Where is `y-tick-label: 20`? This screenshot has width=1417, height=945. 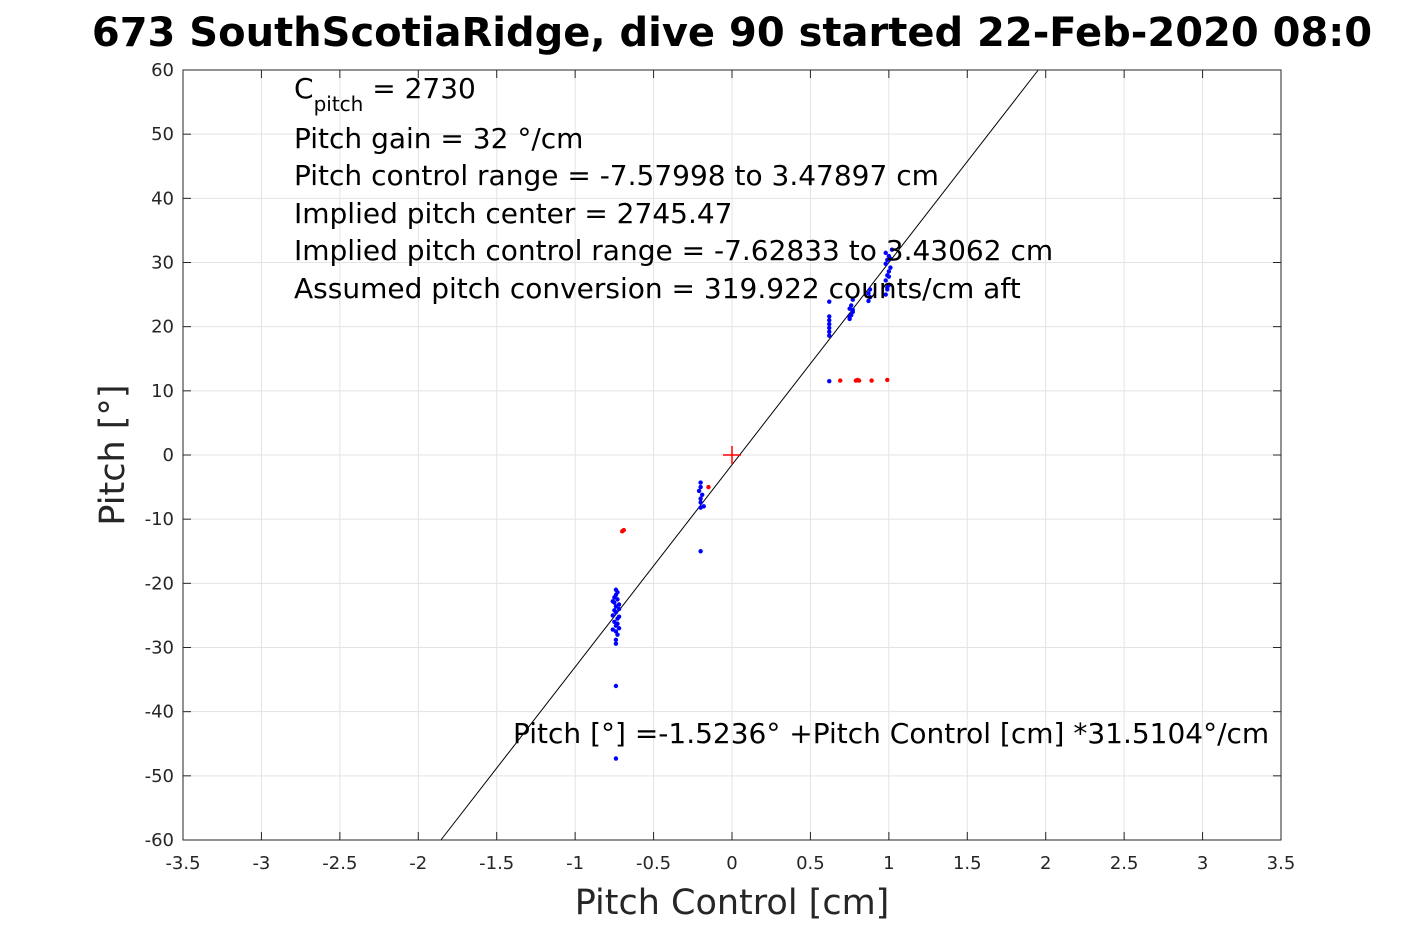
y-tick-label: 20 is located at coordinates (162, 327).